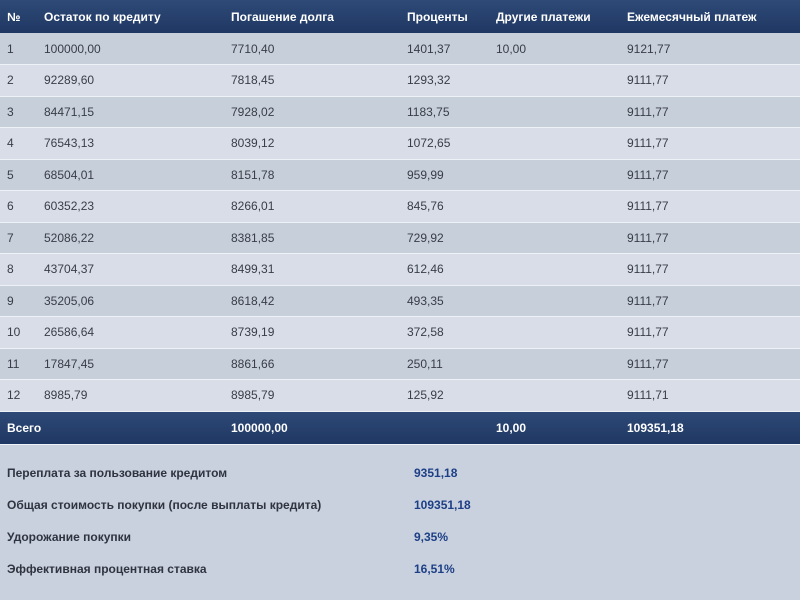 The width and height of the screenshot is (800, 600). Describe the element at coordinates (554, 49) in the screenshot. I see `other-payments-cell: 10,00` at that location.